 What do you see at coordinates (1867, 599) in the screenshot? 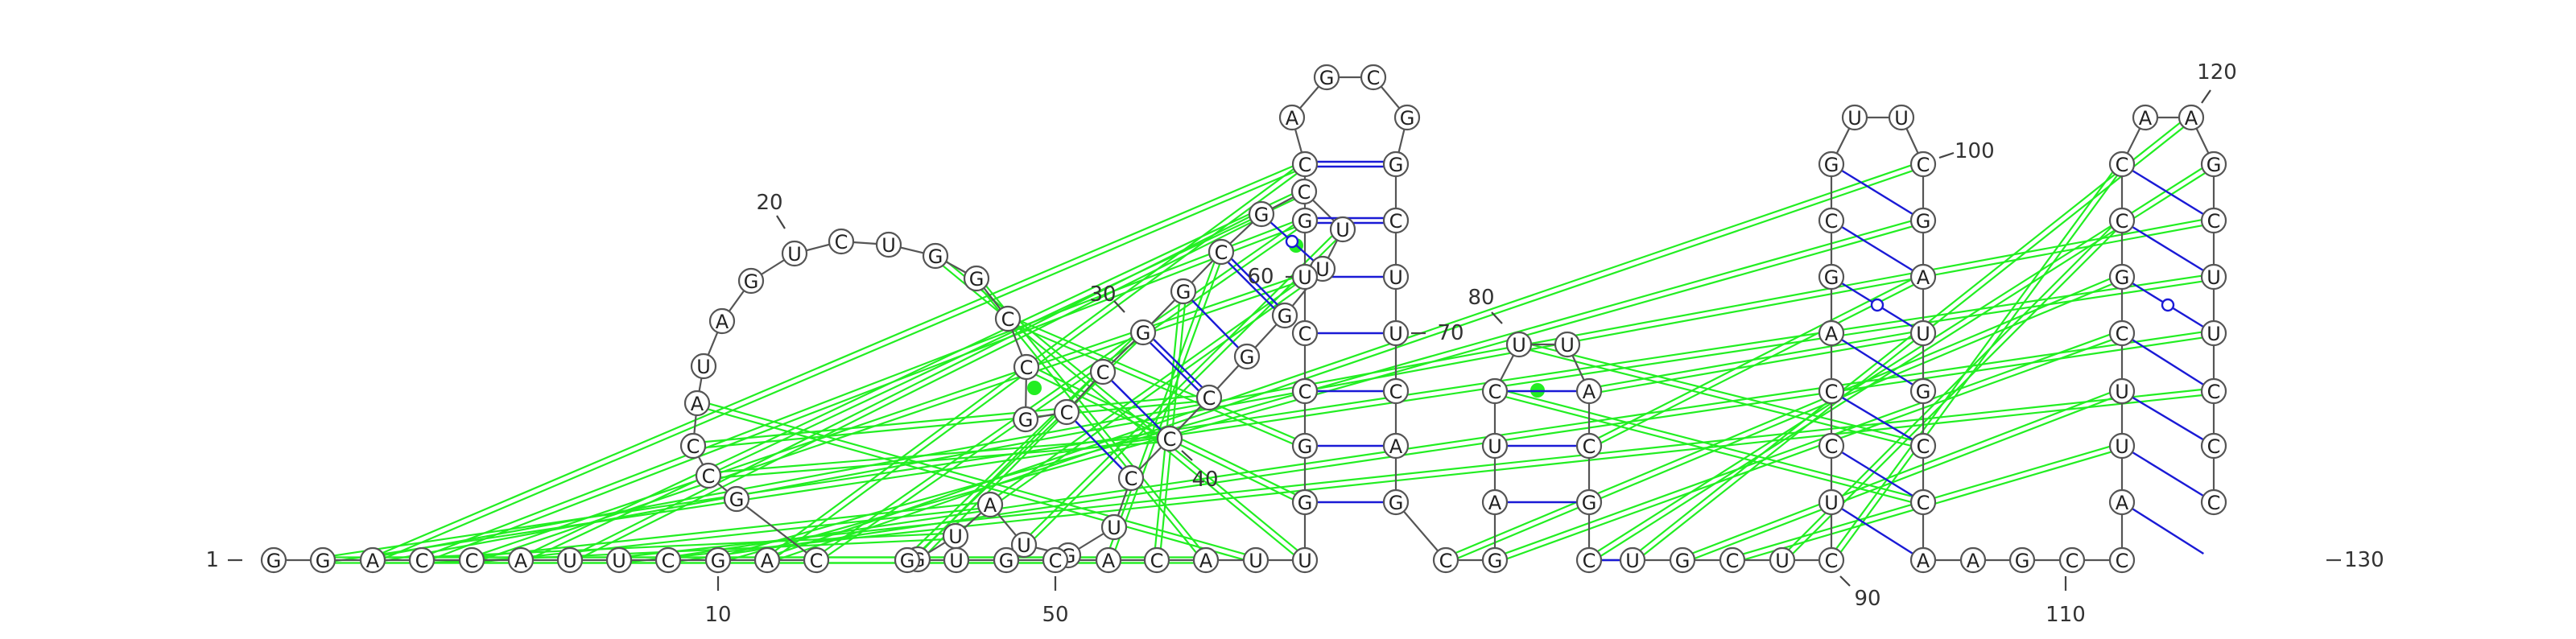
I see `position-label-90: 90` at bounding box center [1867, 599].